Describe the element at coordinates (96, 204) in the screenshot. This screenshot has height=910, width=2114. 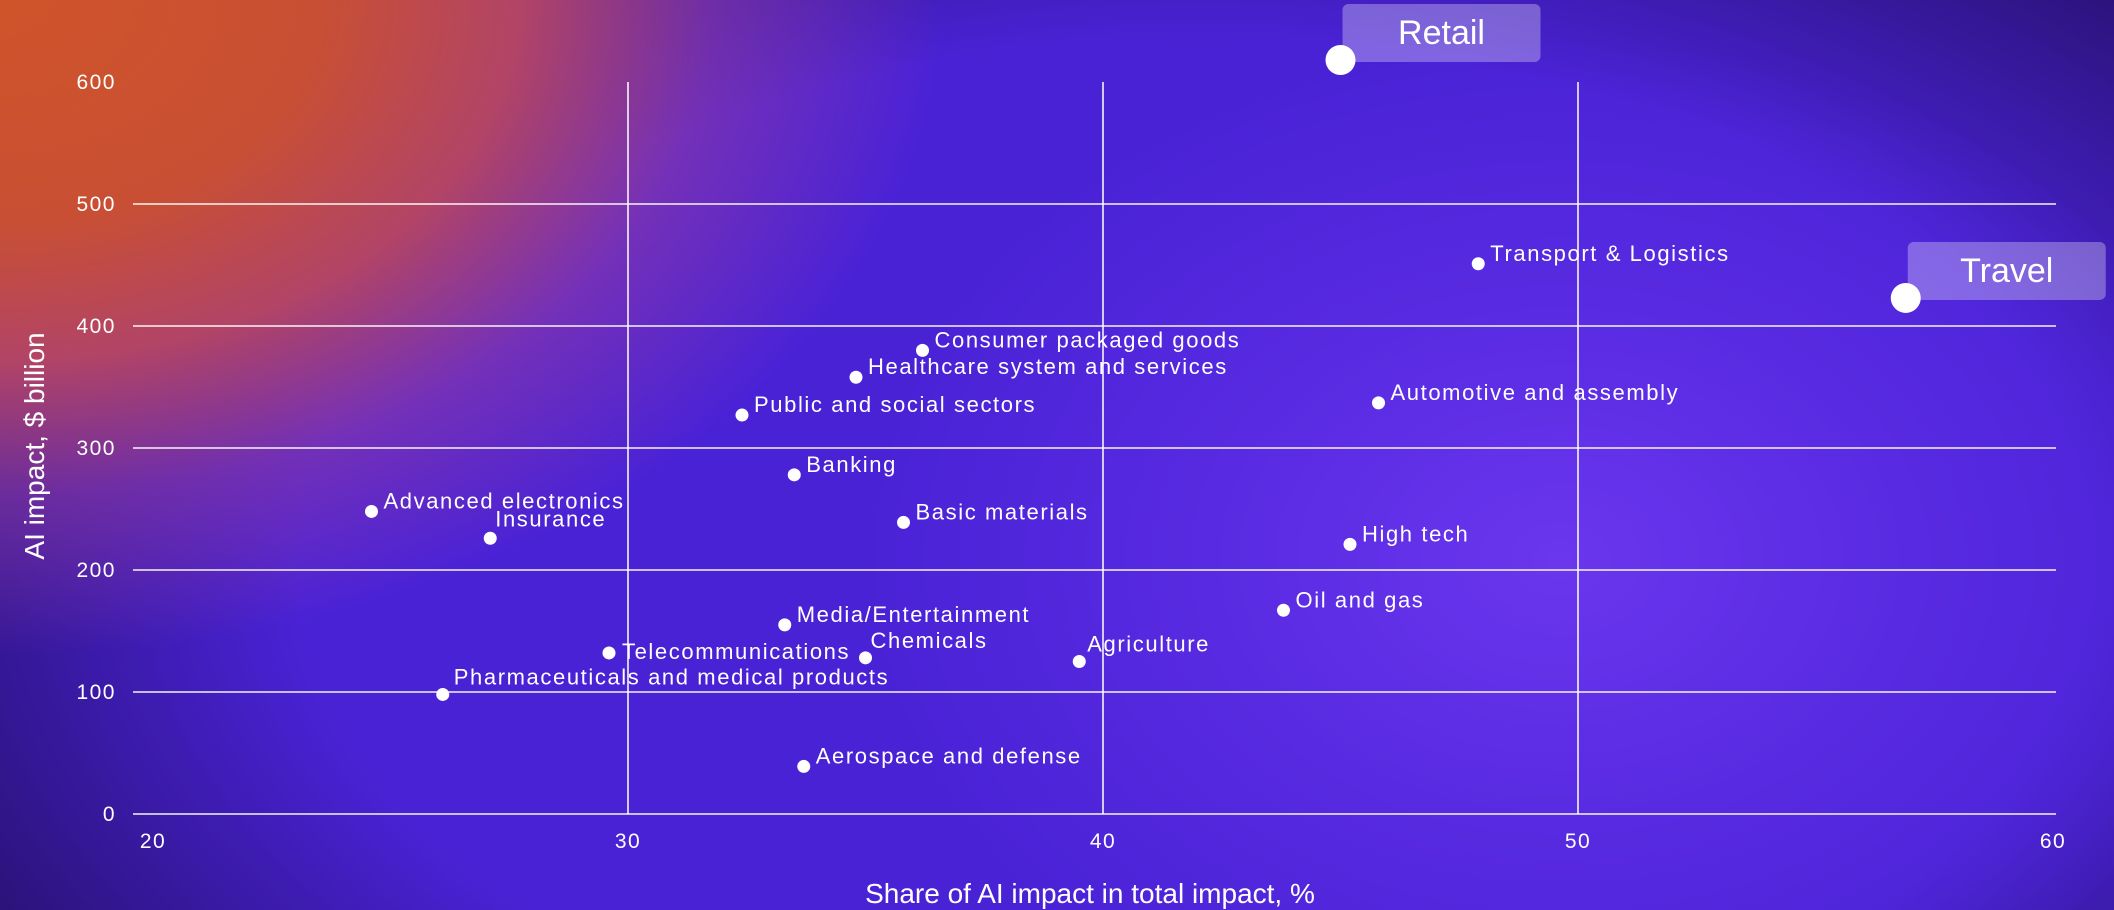
I see `y-tick-label: 500` at that location.